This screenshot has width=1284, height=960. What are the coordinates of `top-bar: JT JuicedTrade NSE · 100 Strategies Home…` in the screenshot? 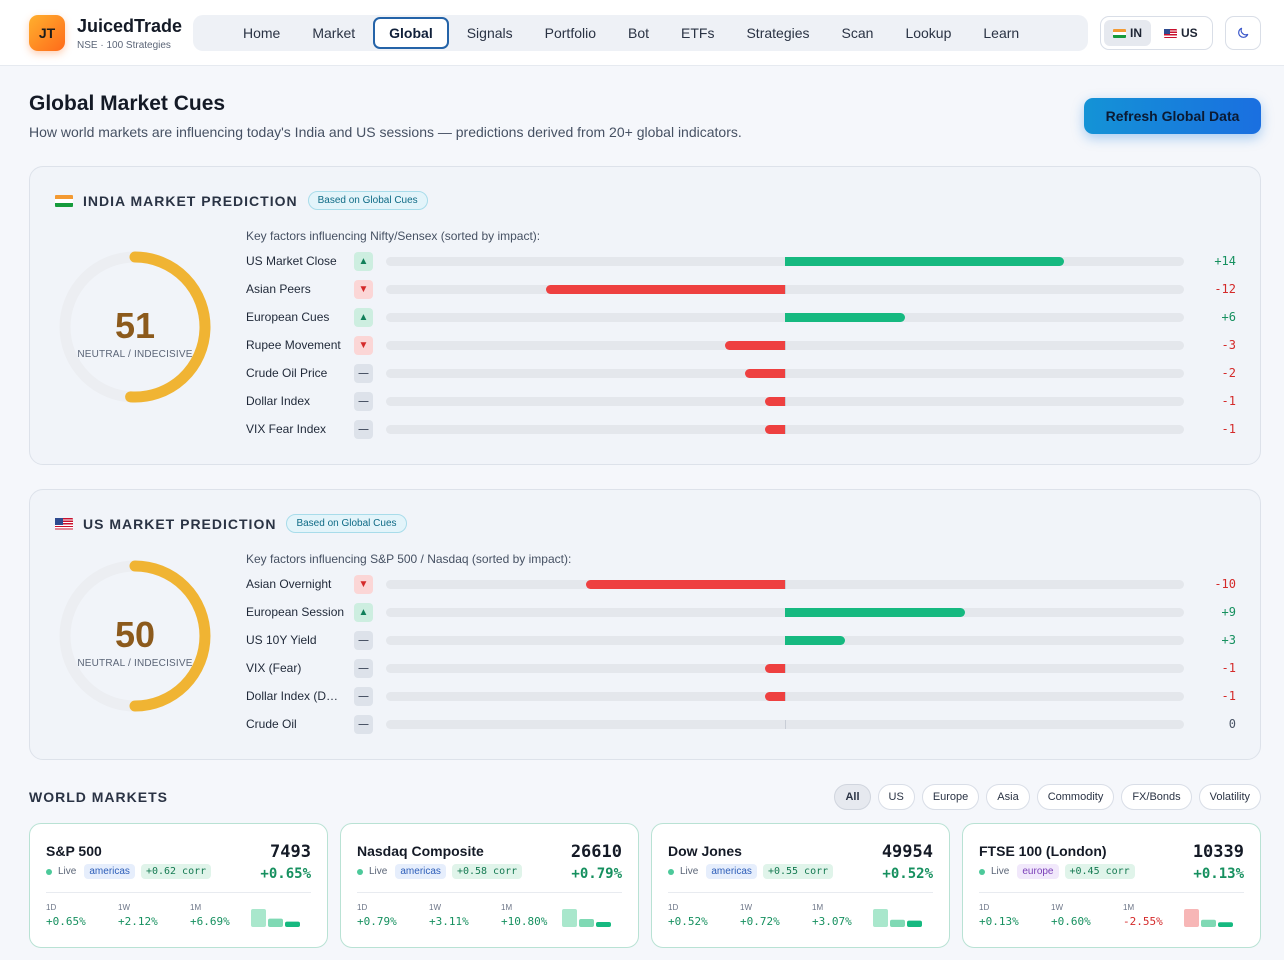 It's located at (642, 33).